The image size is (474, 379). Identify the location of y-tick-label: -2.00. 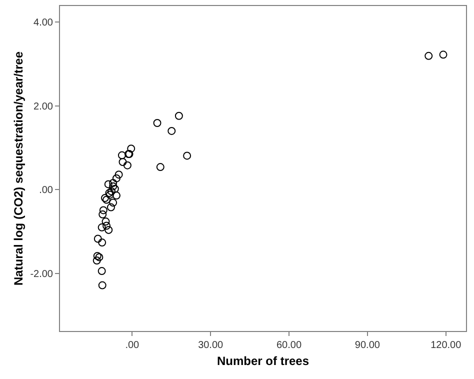
(42, 274).